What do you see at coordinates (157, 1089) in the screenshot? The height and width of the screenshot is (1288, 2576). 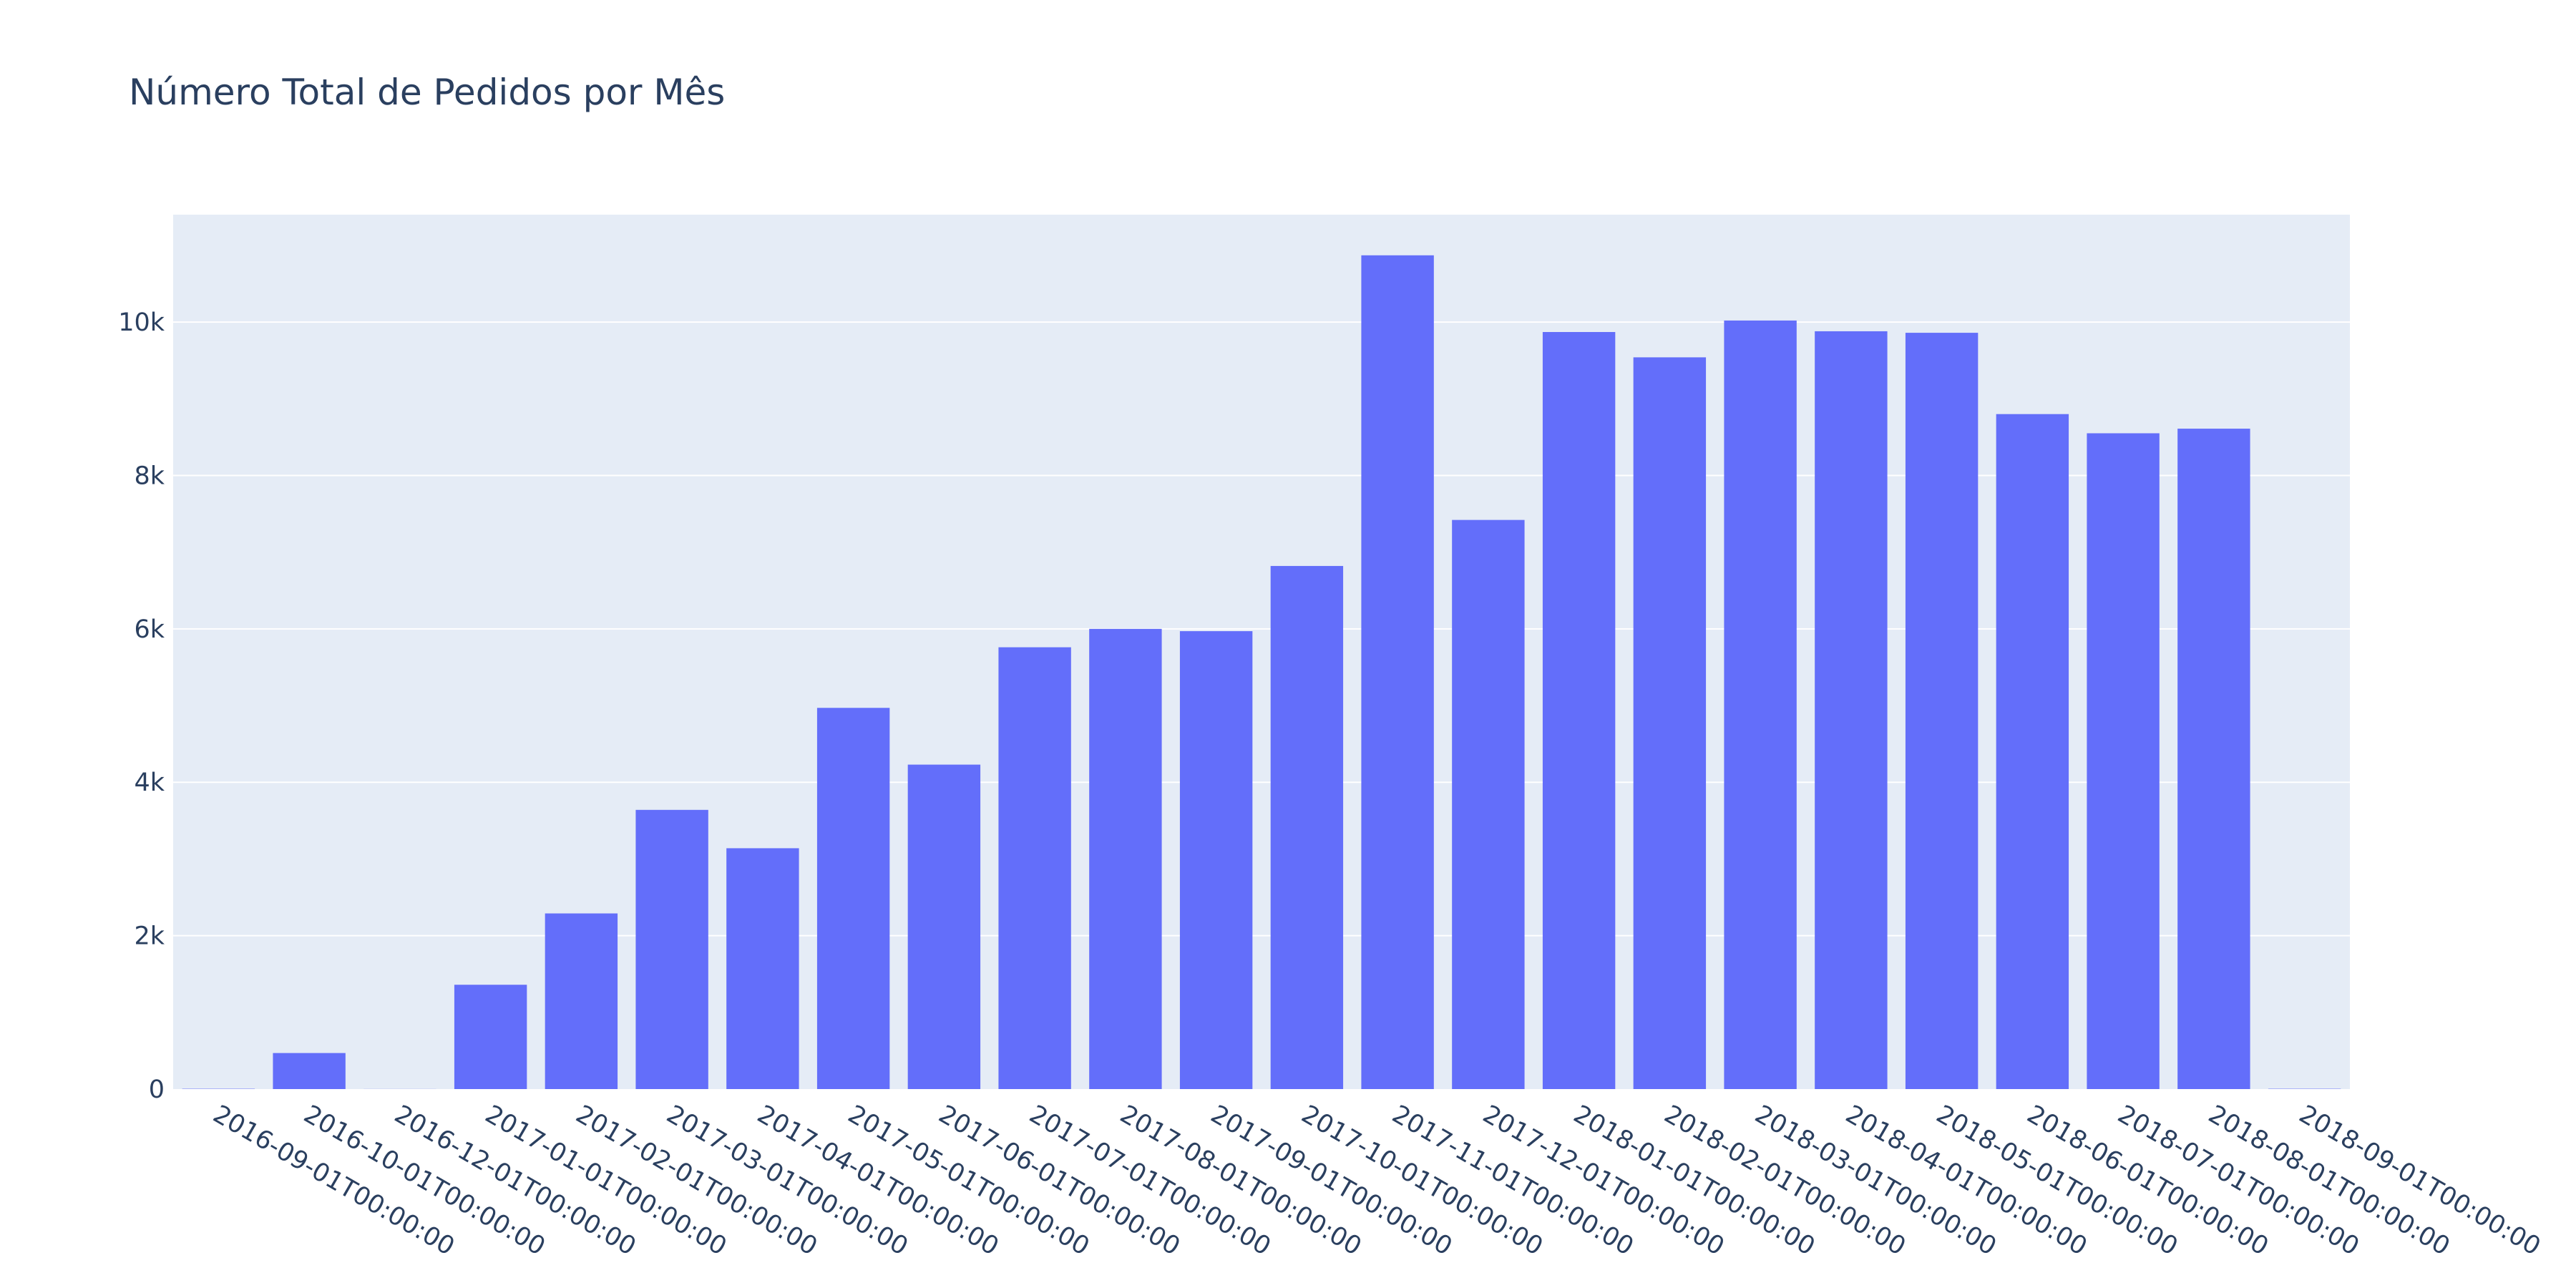 I see `y-tick-label: 0` at bounding box center [157, 1089].